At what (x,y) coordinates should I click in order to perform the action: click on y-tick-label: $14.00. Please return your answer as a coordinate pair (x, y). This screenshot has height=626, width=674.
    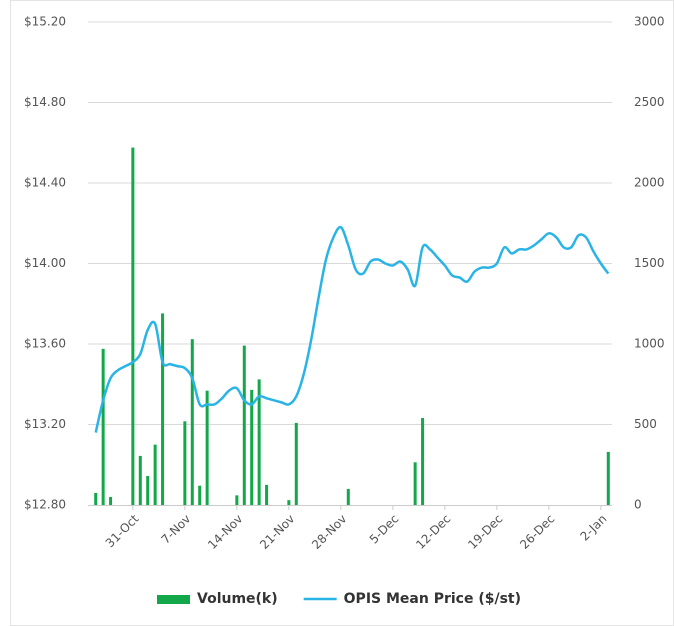
    Looking at the image, I should click on (45, 263).